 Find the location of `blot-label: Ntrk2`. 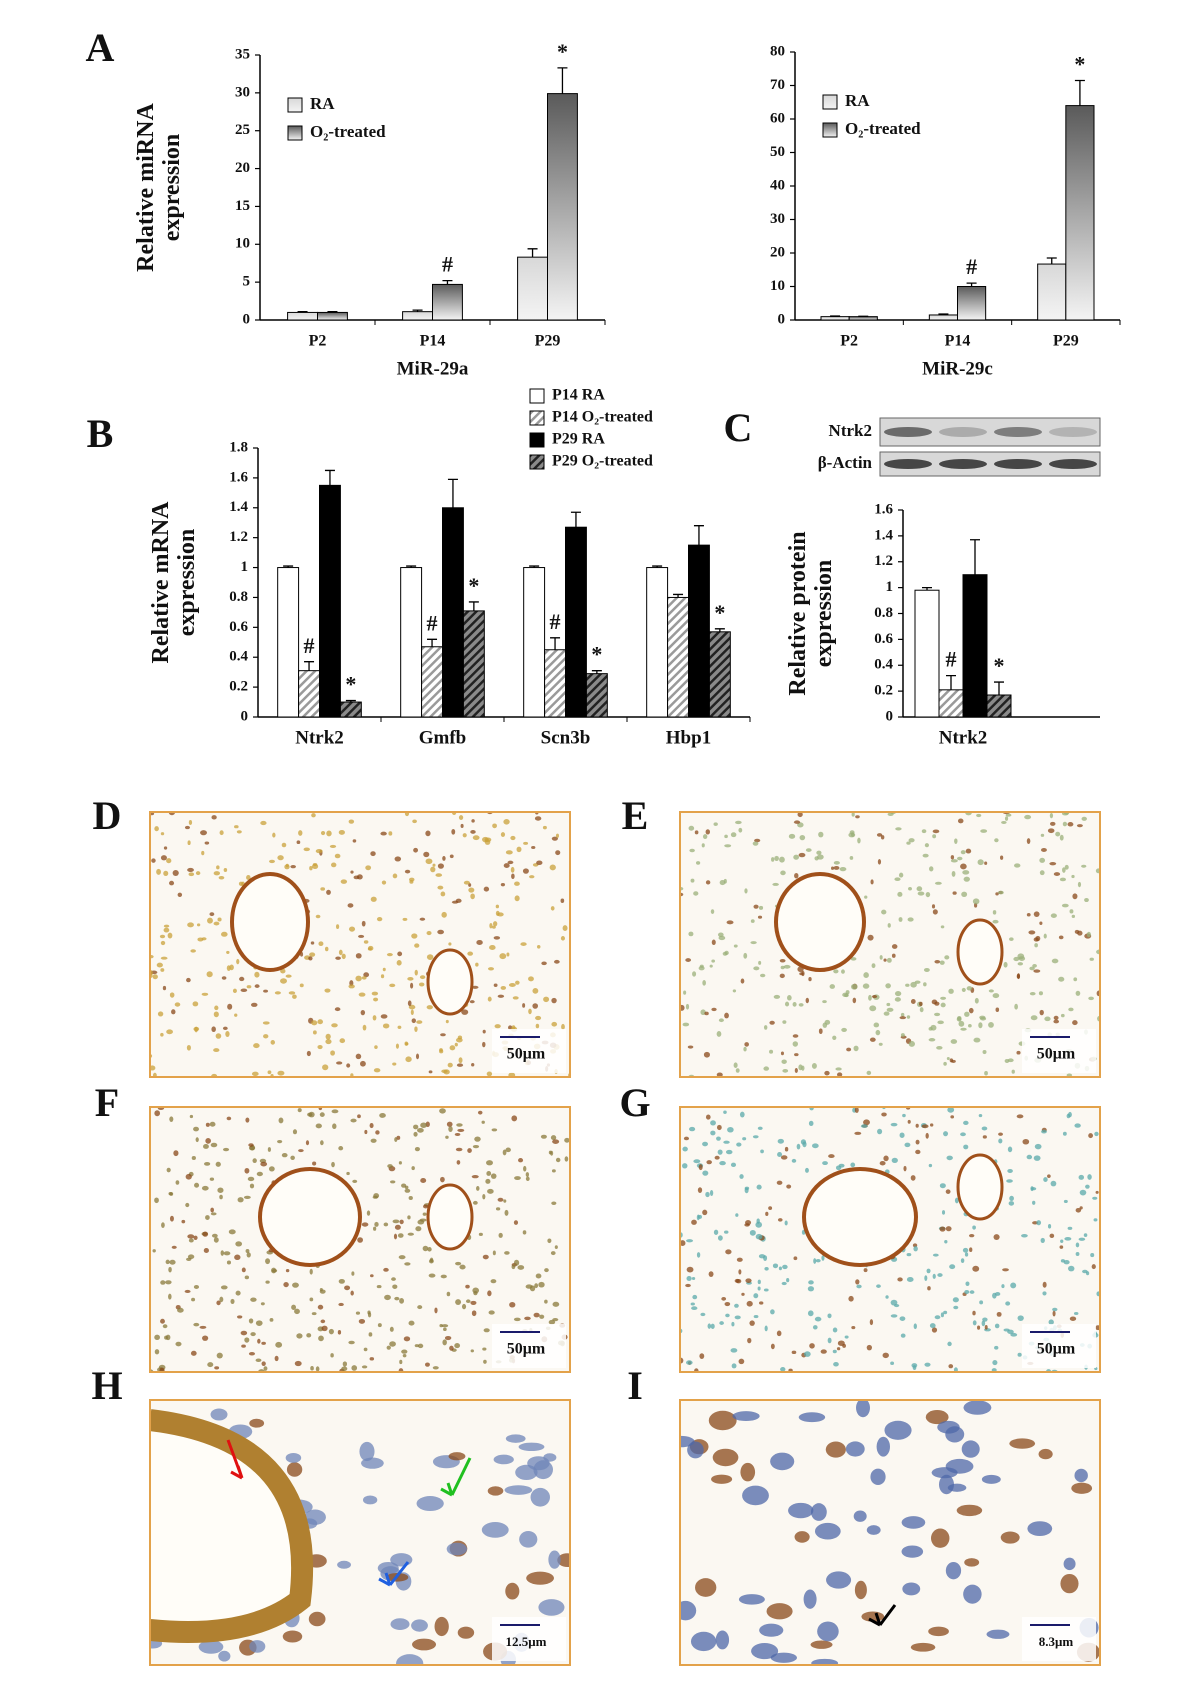

blot-label: Ntrk2 is located at coordinates (850, 430).